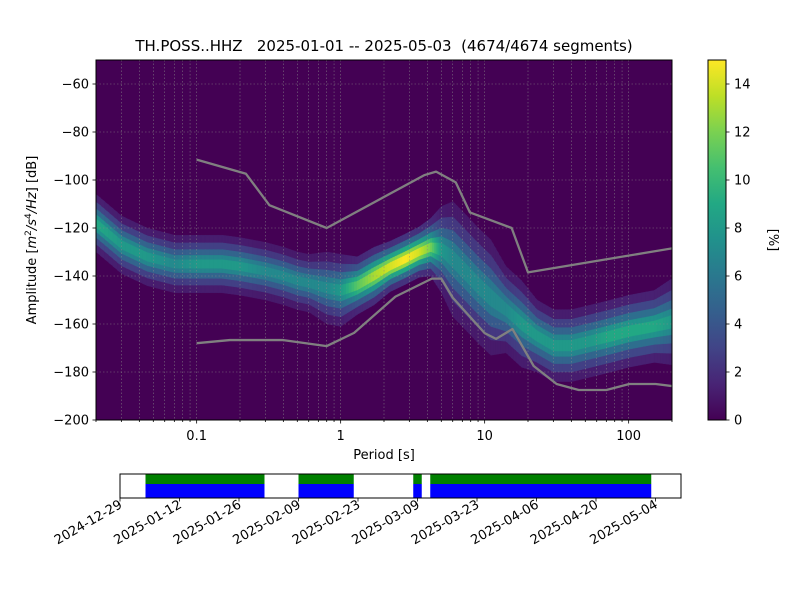 The image size is (800, 600). I want to click on colorbar-label: [%], so click(772, 240).